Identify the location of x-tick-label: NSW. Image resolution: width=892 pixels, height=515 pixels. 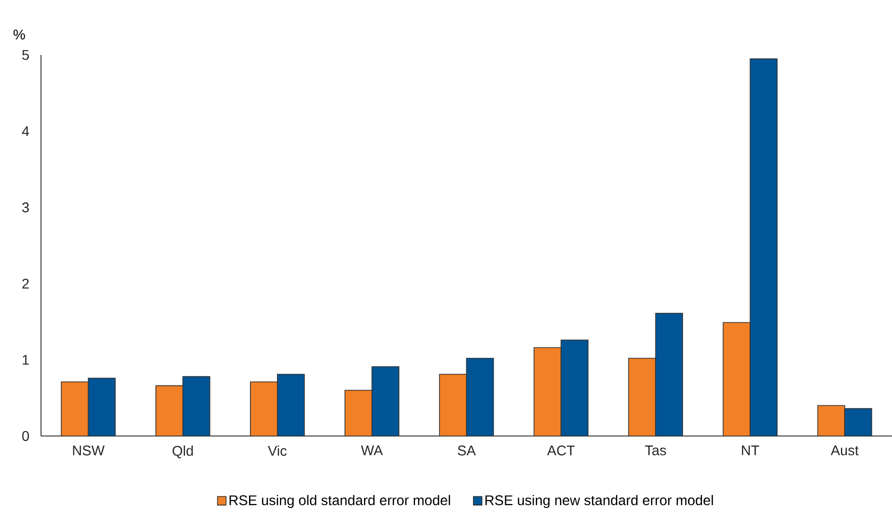
(89, 451).